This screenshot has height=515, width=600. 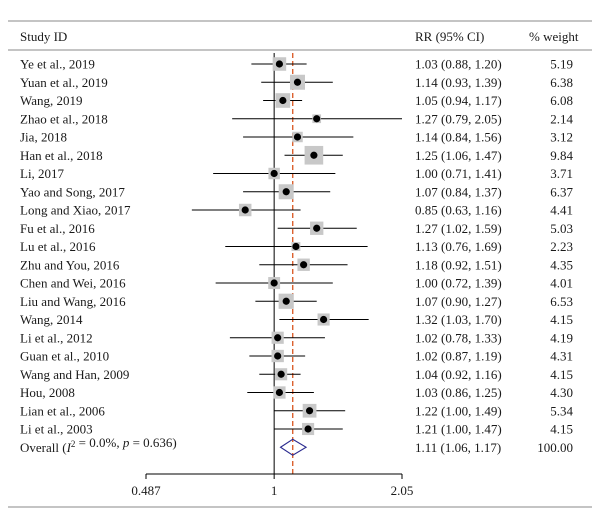 What do you see at coordinates (296, 100) in the screenshot?
I see `study-row: Wang, 2019 1.05 (0.94, 1.17) 6.08` at bounding box center [296, 100].